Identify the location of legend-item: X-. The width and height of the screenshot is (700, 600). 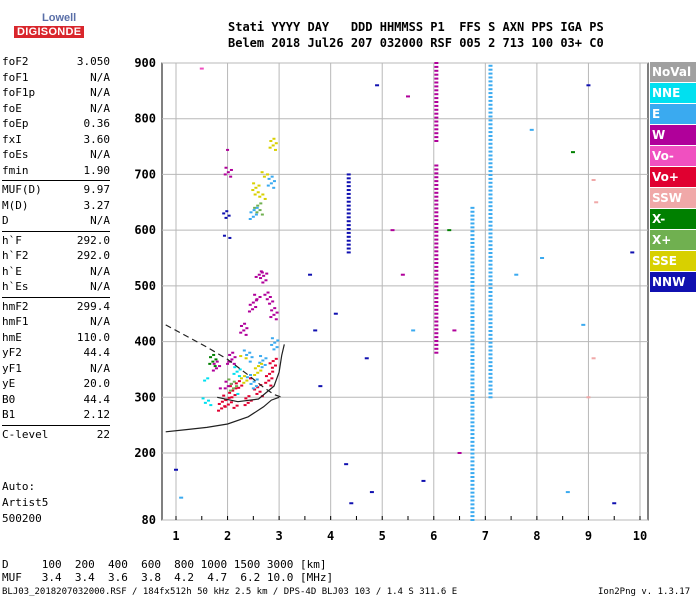
(673, 219).